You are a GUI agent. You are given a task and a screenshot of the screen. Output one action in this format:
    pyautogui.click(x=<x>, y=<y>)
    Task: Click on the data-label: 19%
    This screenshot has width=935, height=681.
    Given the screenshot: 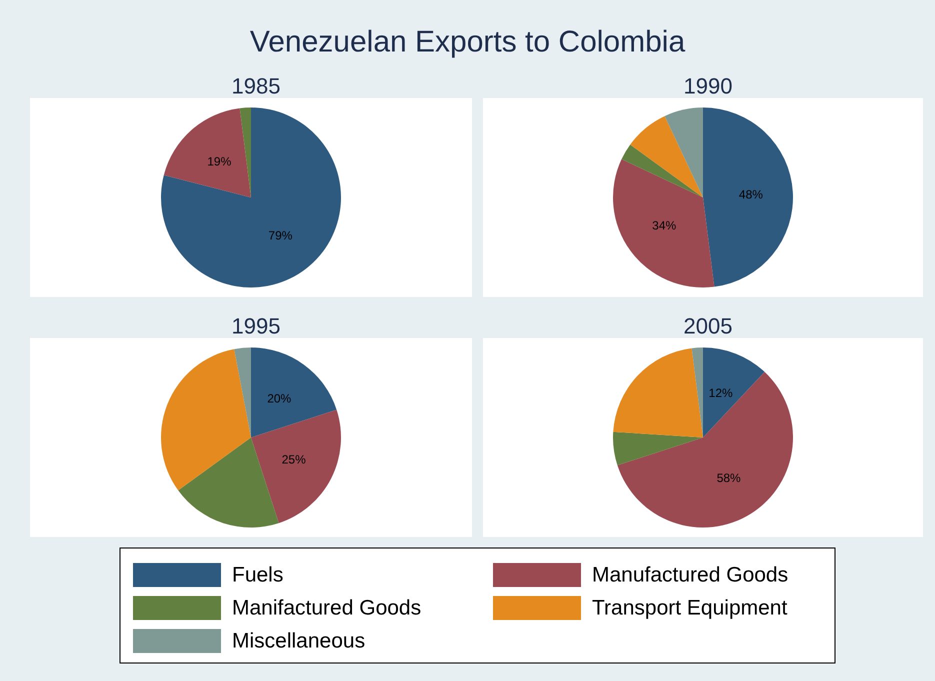 What is the action you would take?
    pyautogui.click(x=219, y=161)
    